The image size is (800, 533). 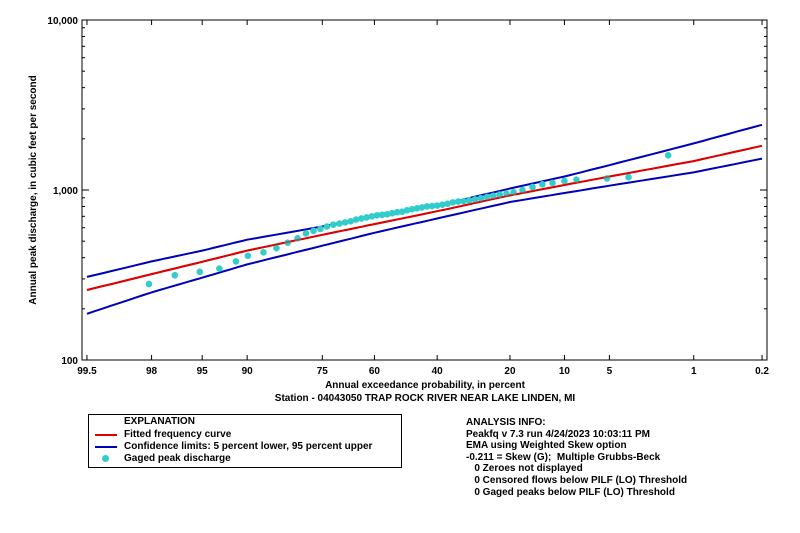 What do you see at coordinates (65, 191) in the screenshot?
I see `y-tick-label: 1,000` at bounding box center [65, 191].